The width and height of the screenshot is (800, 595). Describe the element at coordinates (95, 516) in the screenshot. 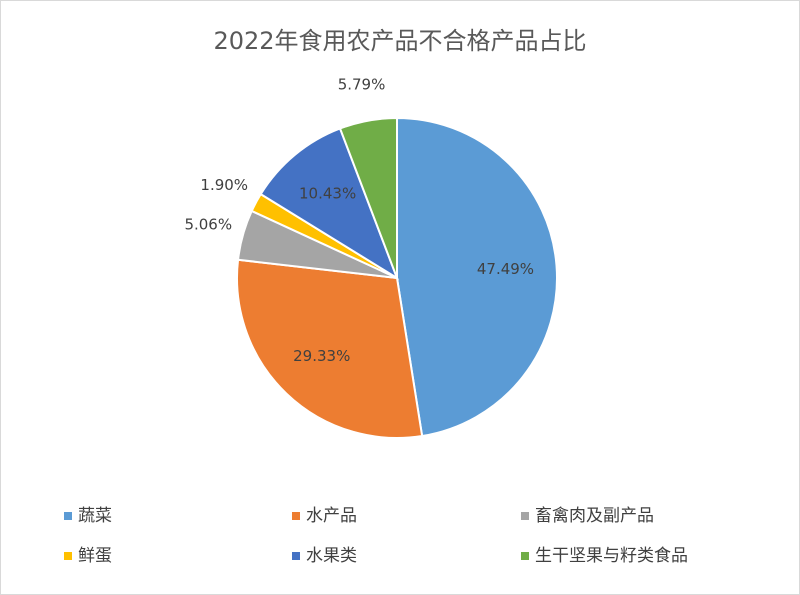

I see `legend-label: 蔬菜` at that location.